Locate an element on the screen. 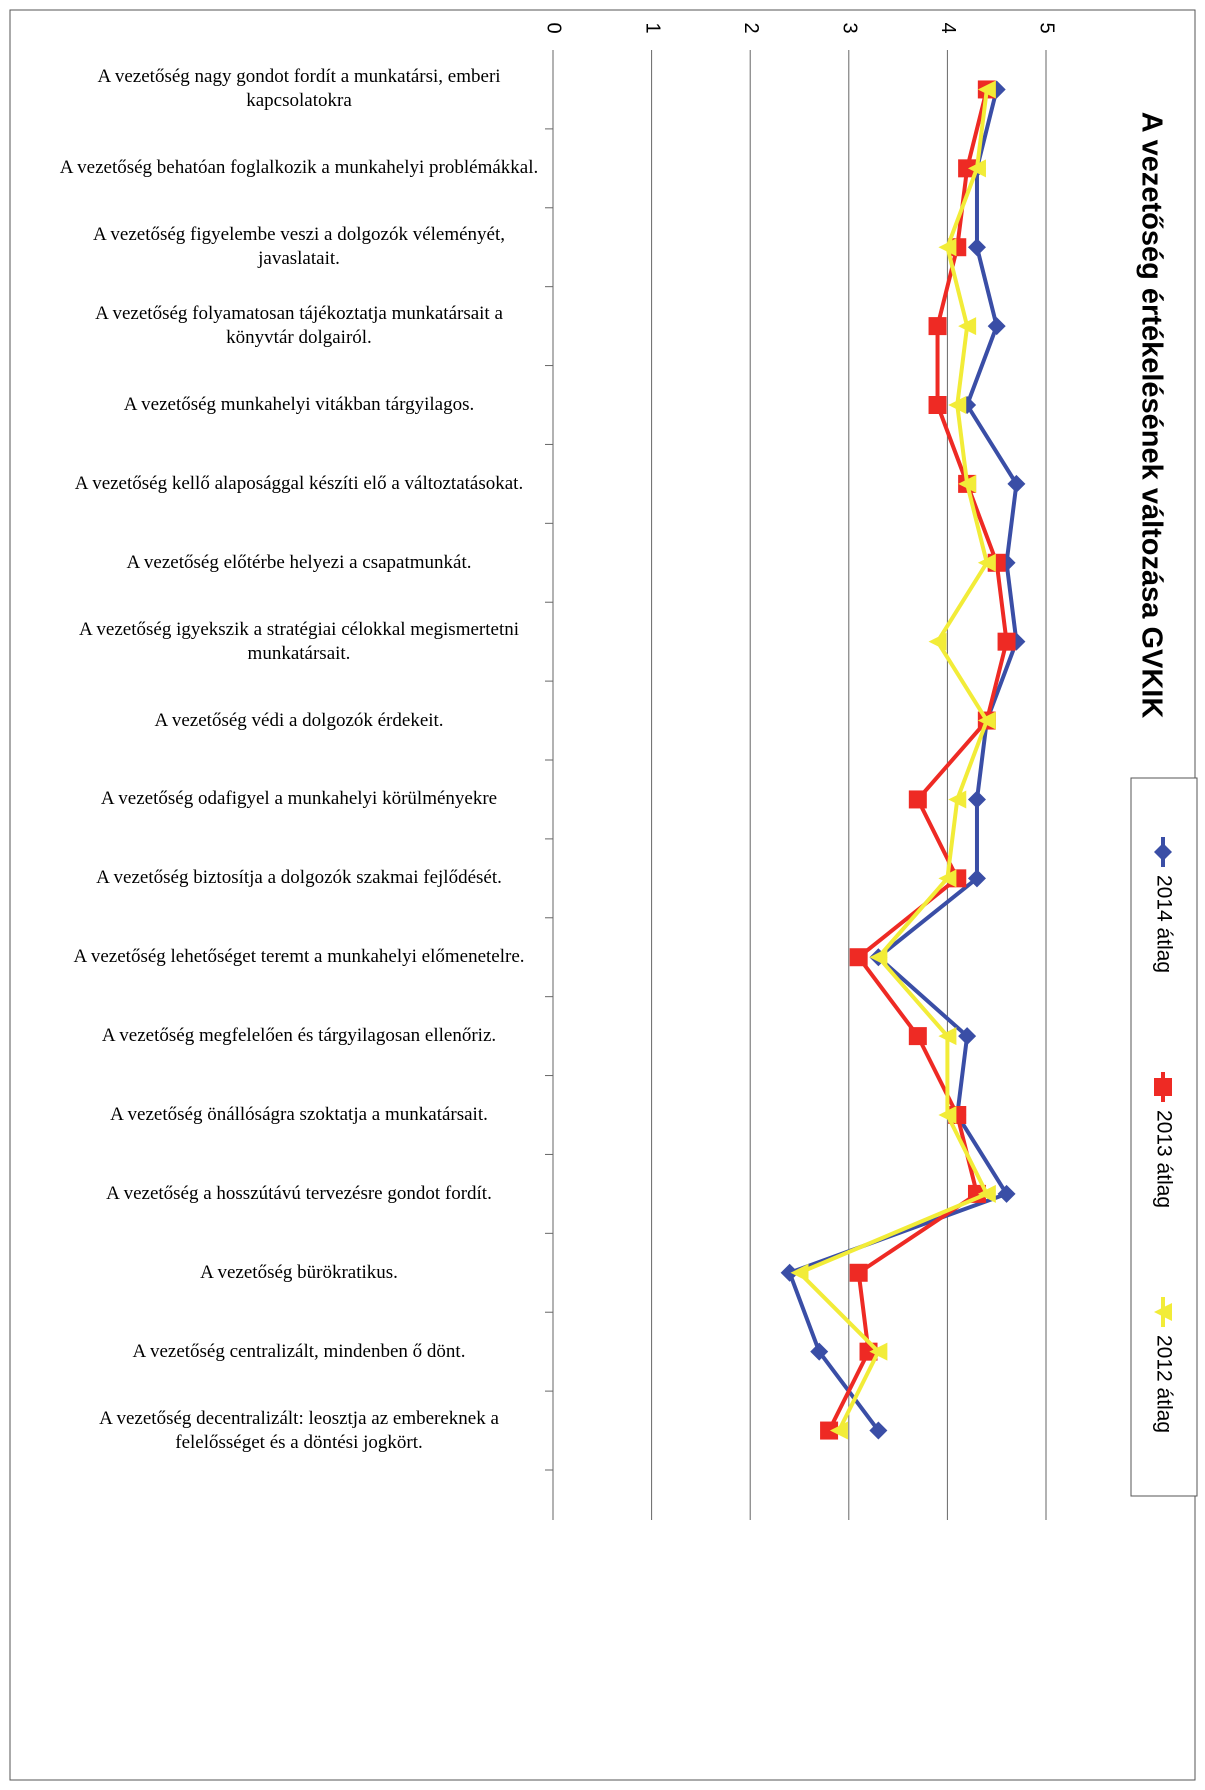 The width and height of the screenshot is (1205, 1790). y-tick-label: 4 is located at coordinates (948, 27).